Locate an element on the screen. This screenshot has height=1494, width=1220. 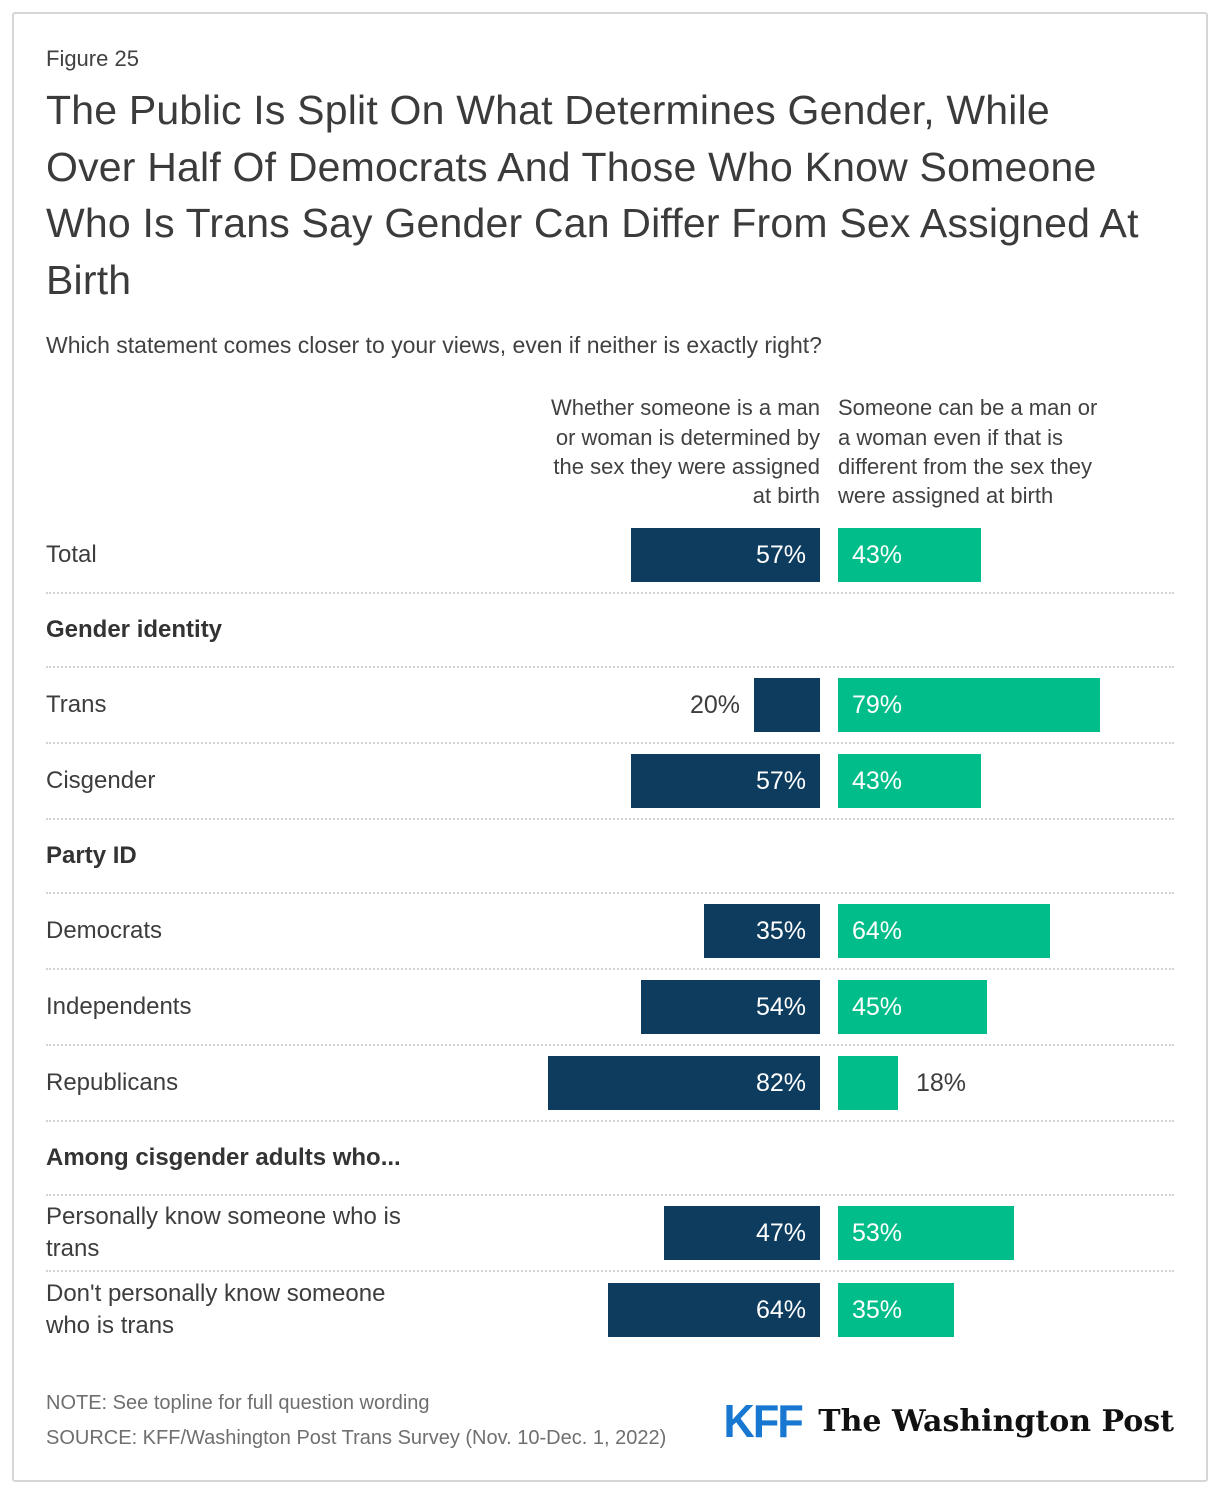
right-bar-value: 35% is located at coordinates (877, 1309).